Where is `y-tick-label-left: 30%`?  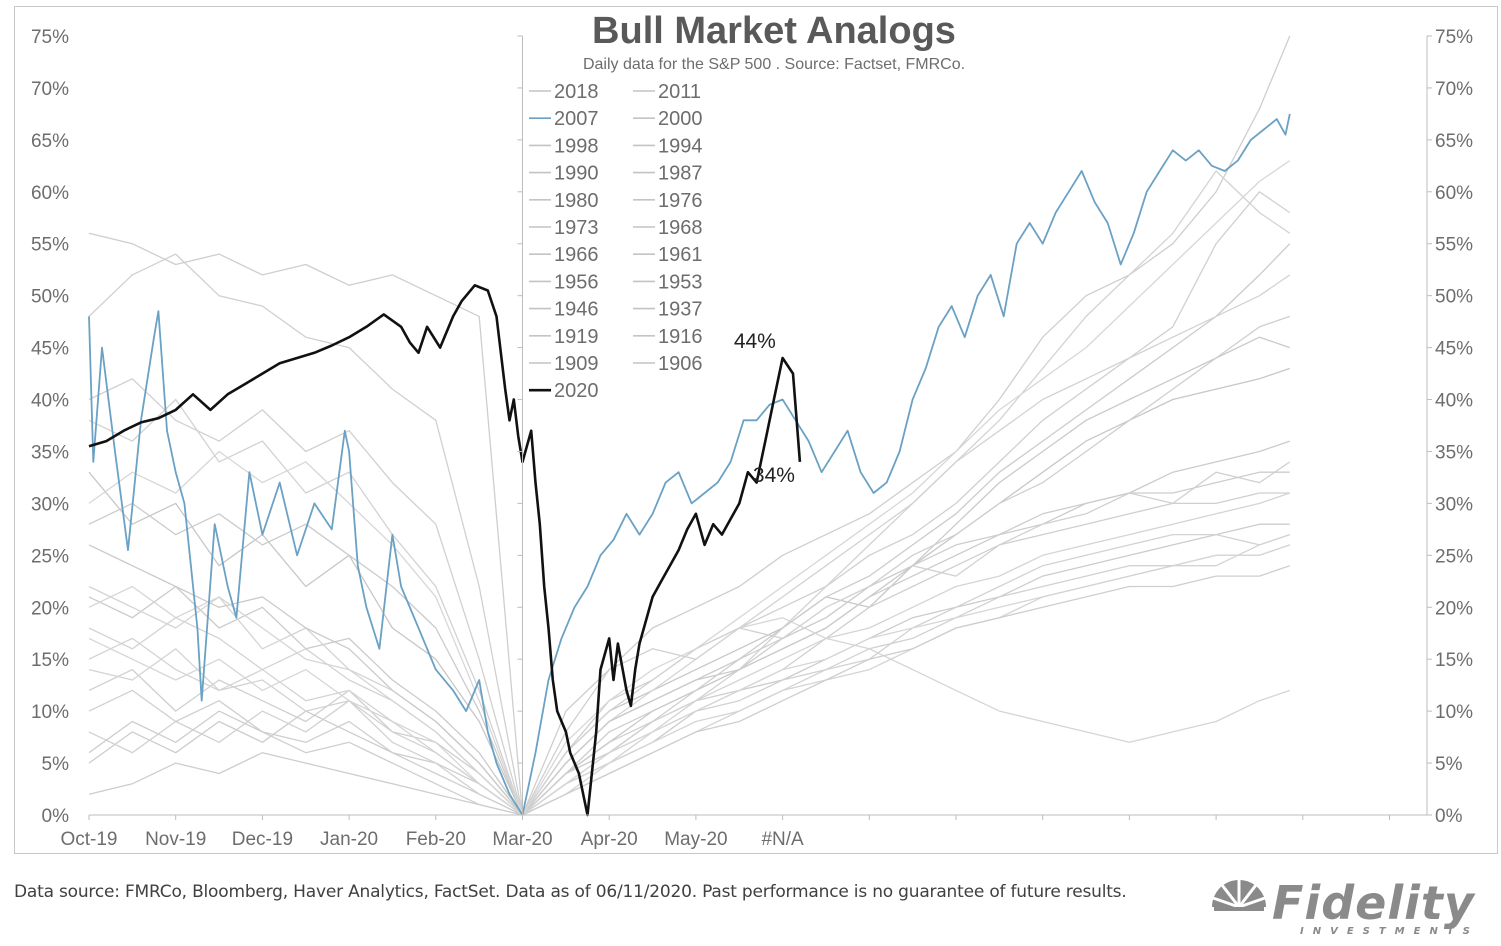 y-tick-label-left: 30% is located at coordinates (50, 504).